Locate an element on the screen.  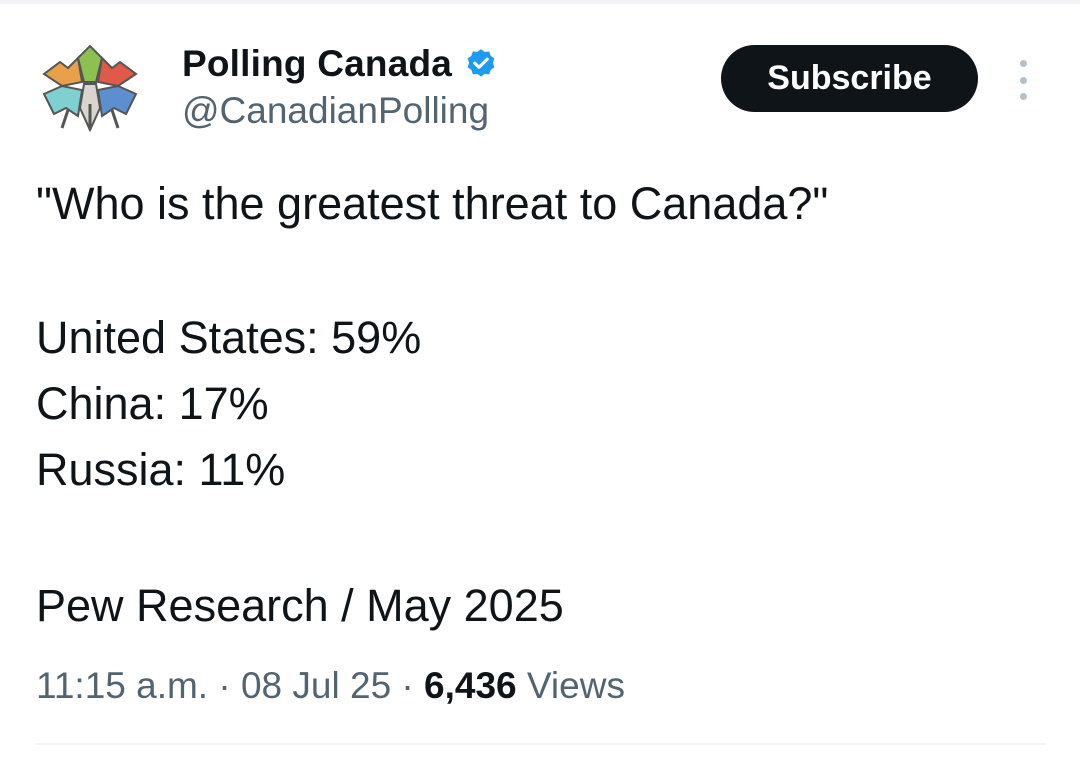
author-name-row: Polling Canada is located at coordinates (340, 64).